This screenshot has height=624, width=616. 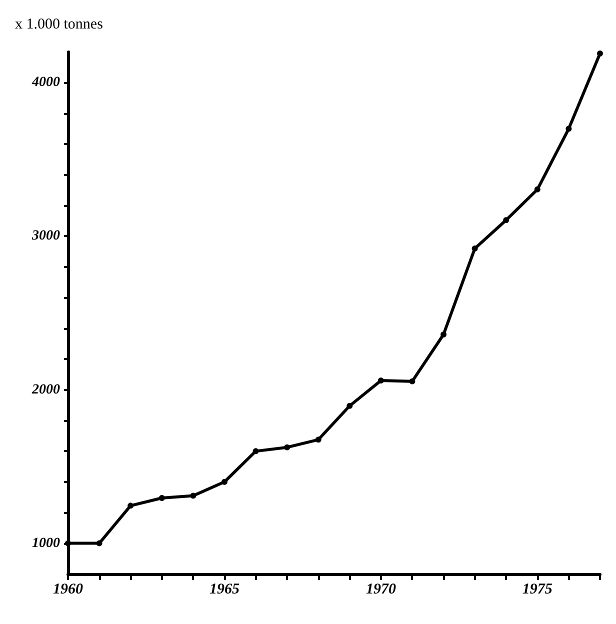 I want to click on y-tick-label: 4000, so click(x=45, y=82).